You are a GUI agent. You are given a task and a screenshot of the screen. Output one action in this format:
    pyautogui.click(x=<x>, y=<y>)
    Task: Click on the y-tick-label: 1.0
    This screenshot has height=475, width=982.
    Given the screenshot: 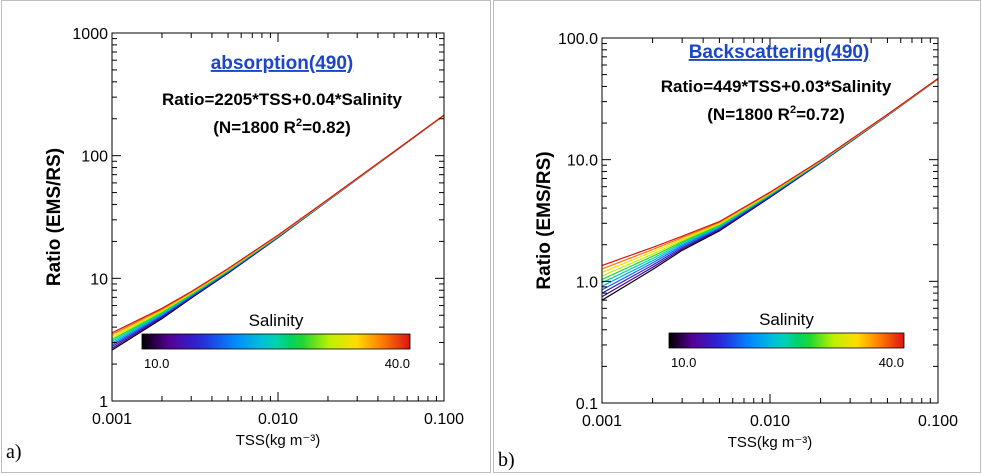 What is the action you would take?
    pyautogui.click(x=587, y=282)
    